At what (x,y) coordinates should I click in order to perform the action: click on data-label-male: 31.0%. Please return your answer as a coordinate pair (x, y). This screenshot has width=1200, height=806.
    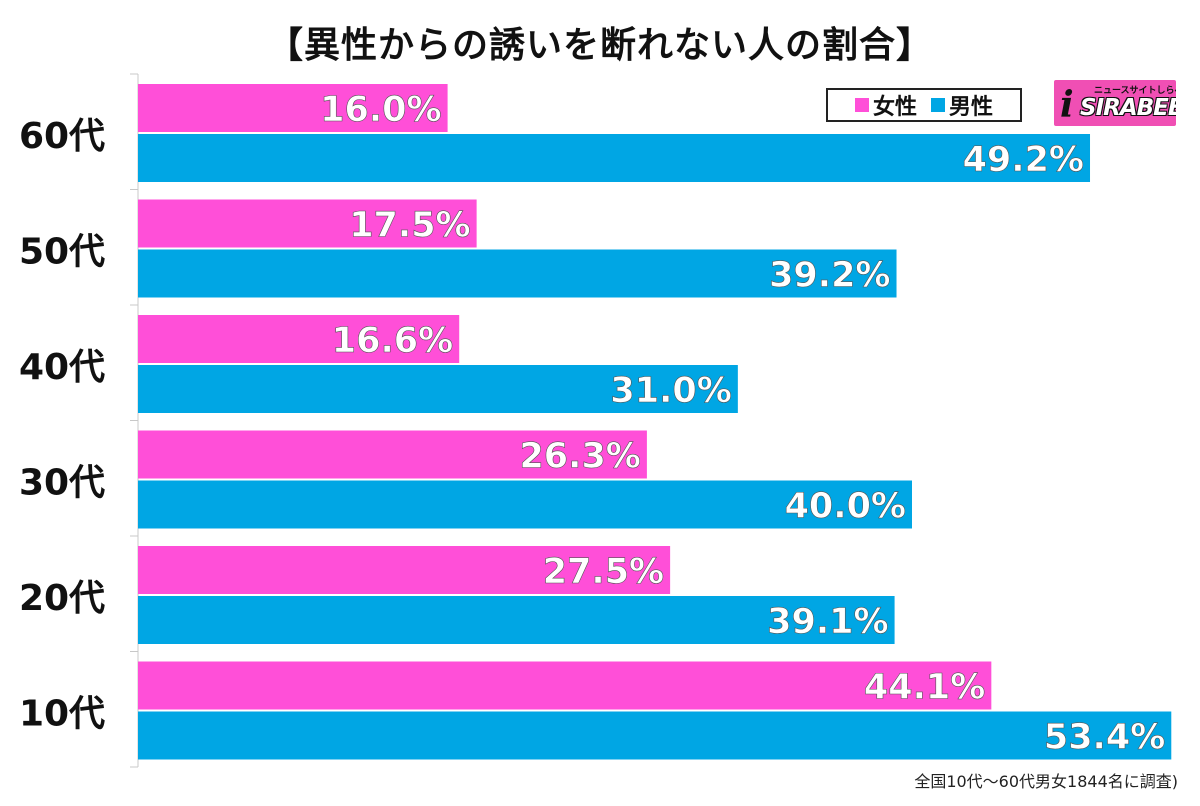
    Looking at the image, I should click on (670, 391).